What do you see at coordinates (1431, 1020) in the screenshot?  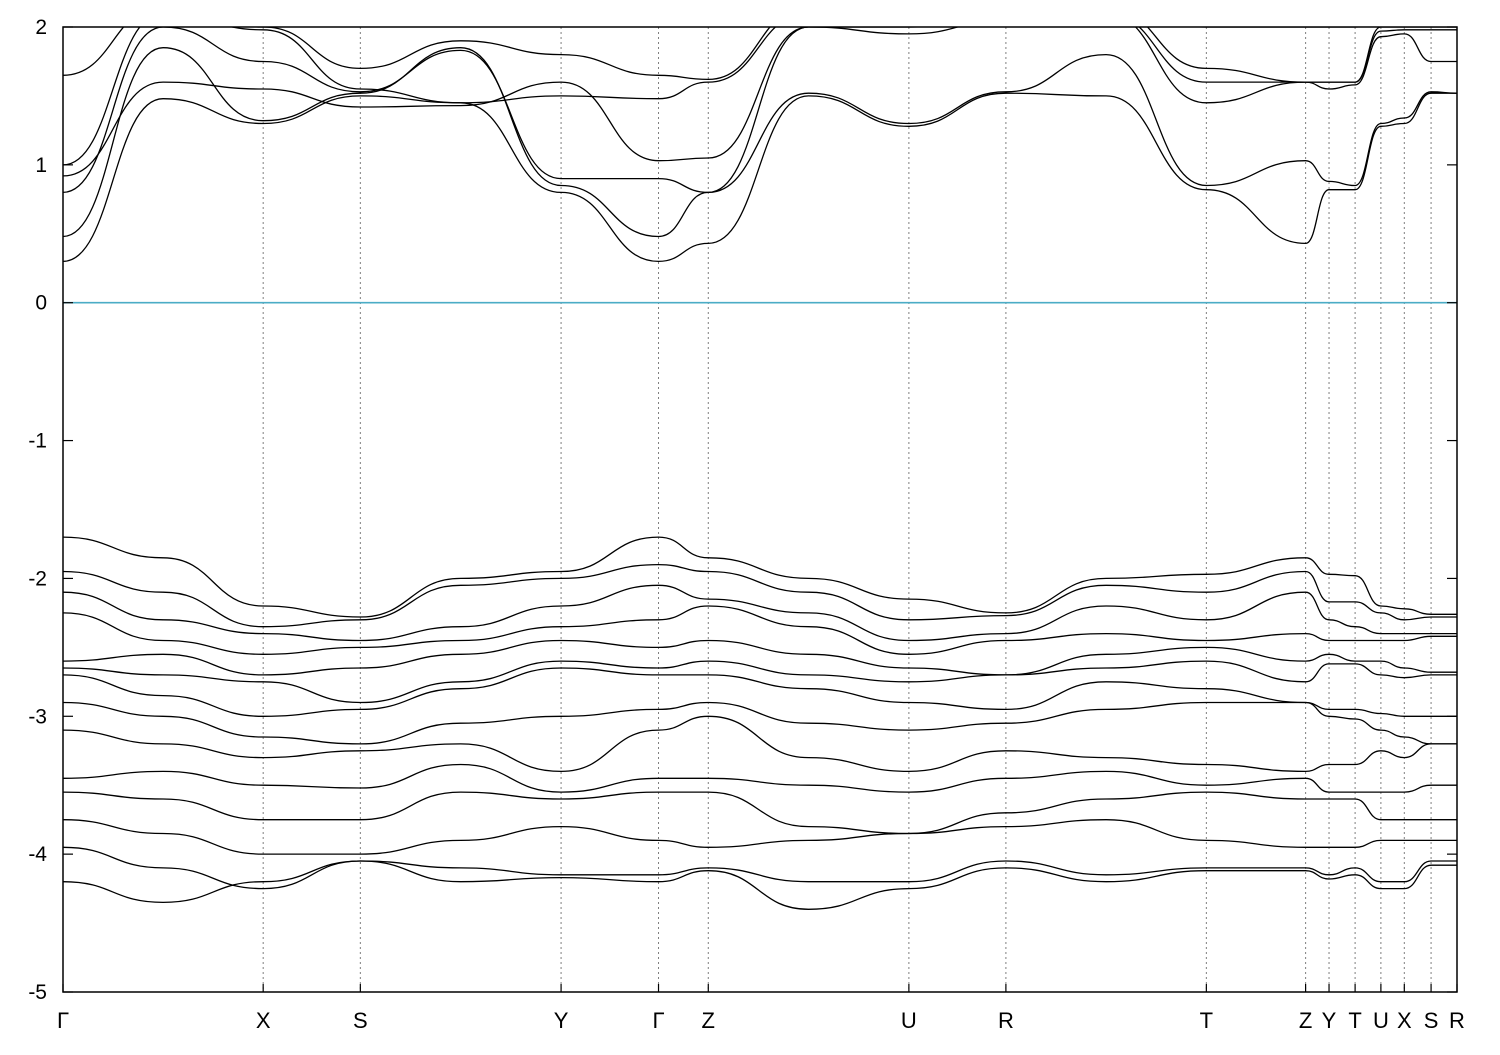 I see `x-tick-label-14: S` at bounding box center [1431, 1020].